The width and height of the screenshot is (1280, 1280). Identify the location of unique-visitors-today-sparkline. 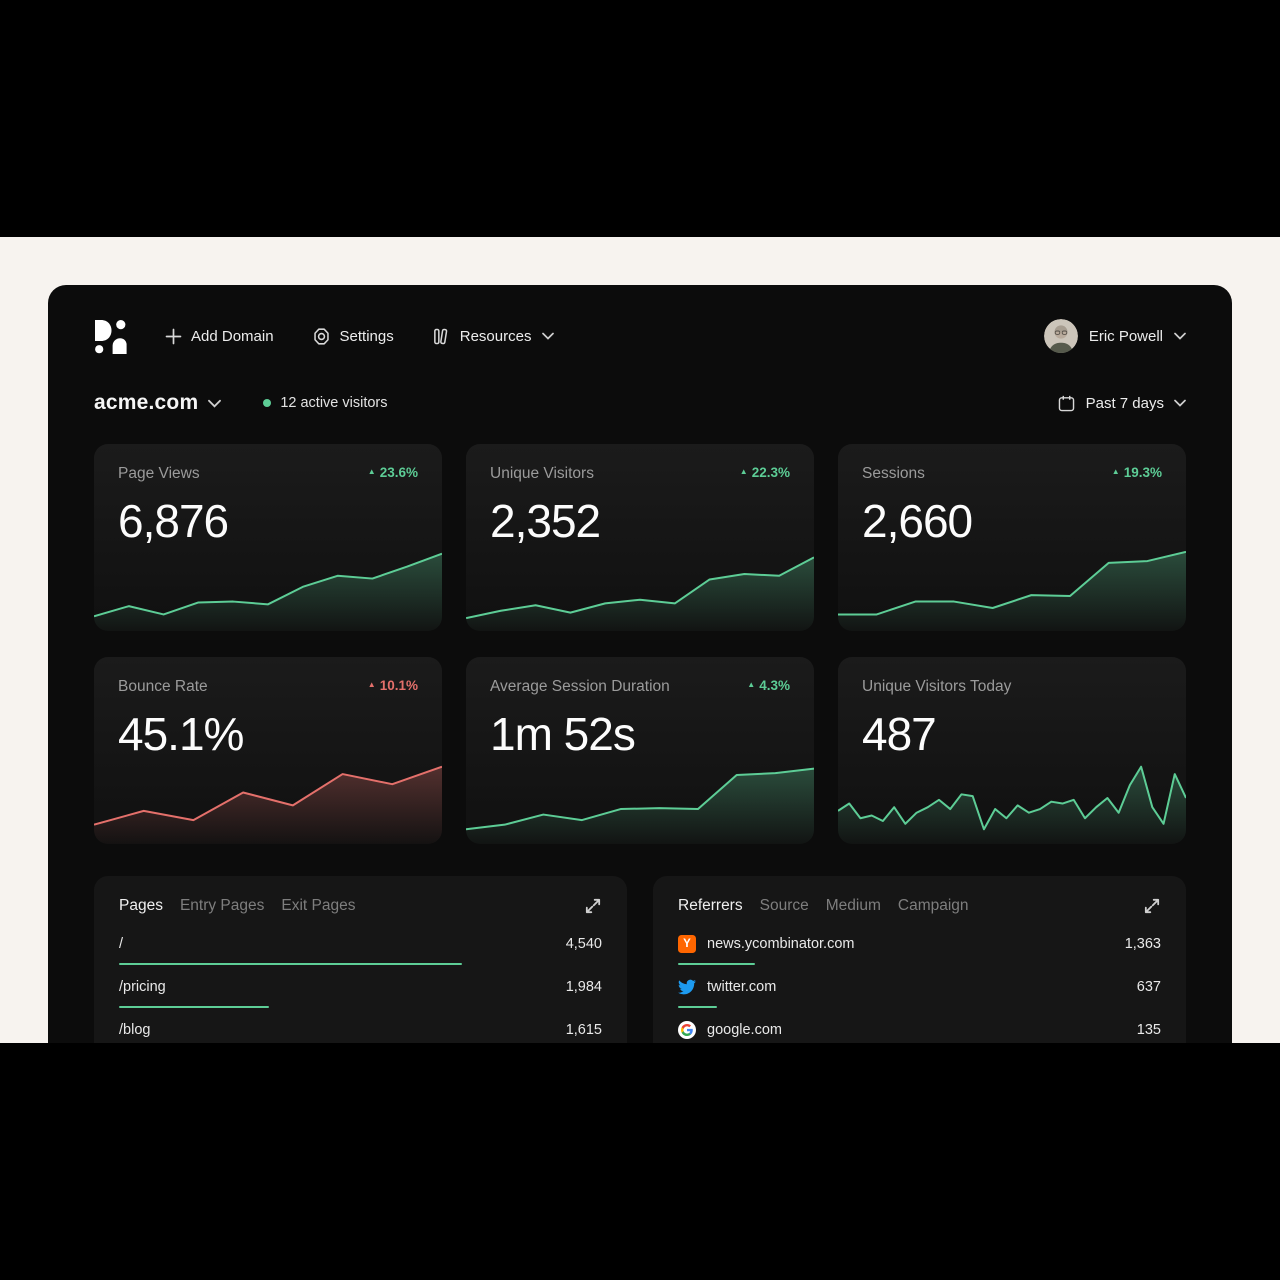
(1012, 798).